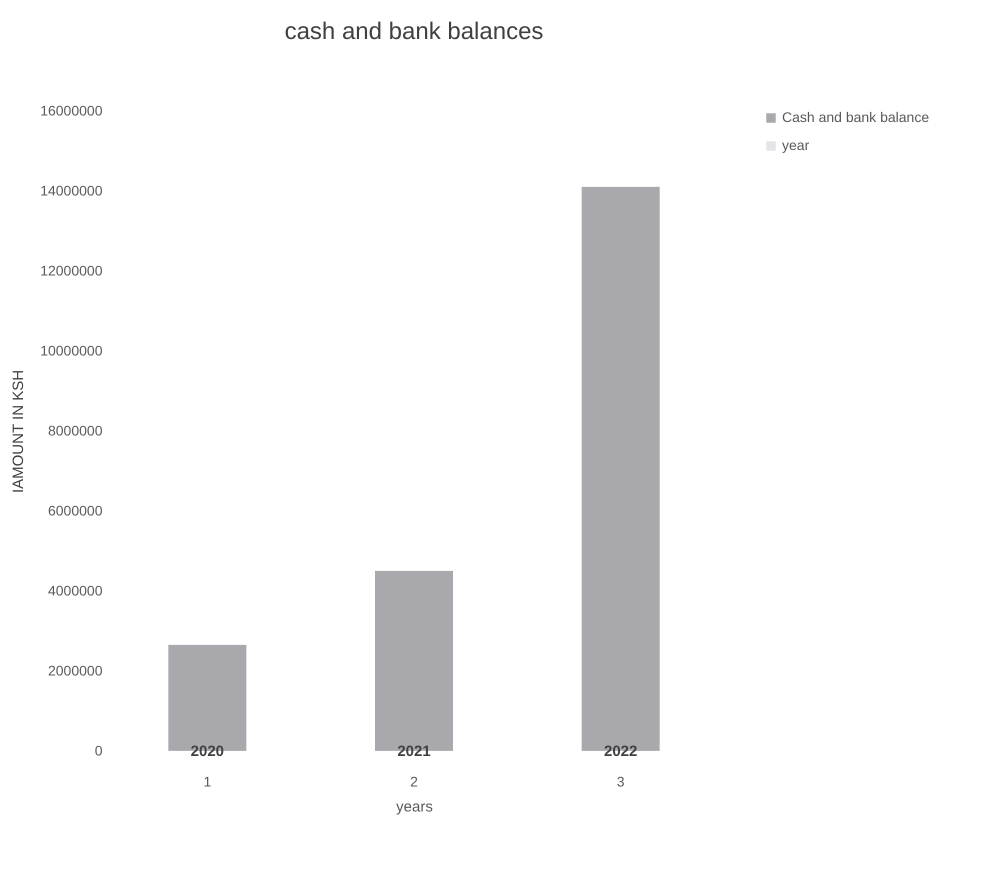 The height and width of the screenshot is (872, 992). Describe the element at coordinates (71, 270) in the screenshot. I see `y-tick-label: 12000000` at that location.